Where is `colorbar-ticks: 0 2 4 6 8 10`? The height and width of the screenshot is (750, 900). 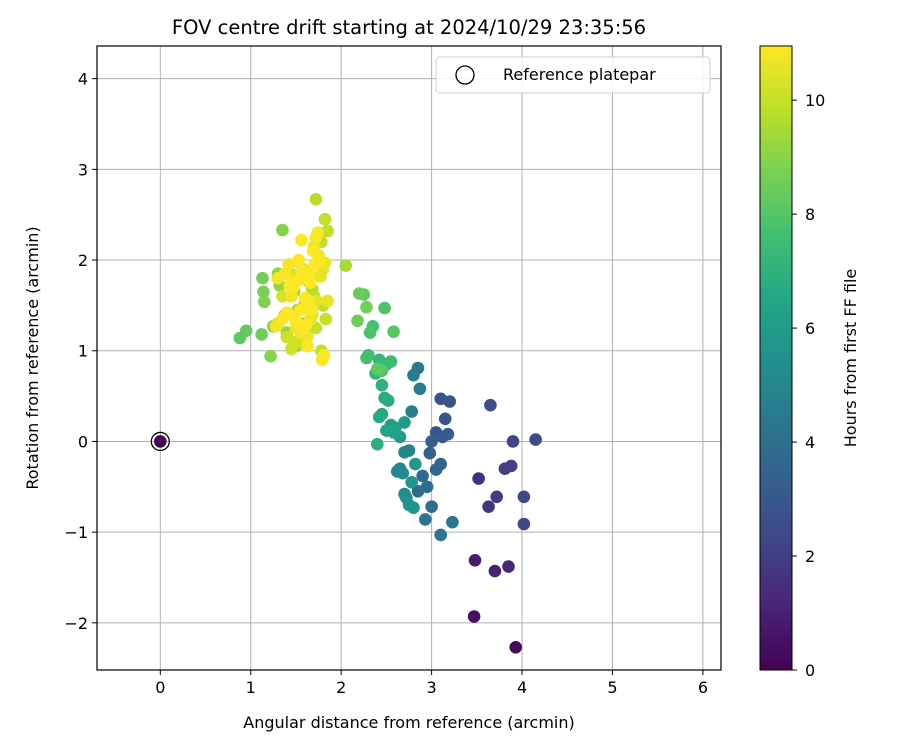
colorbar-ticks: 0 2 4 6 8 10 is located at coordinates (808, 385).